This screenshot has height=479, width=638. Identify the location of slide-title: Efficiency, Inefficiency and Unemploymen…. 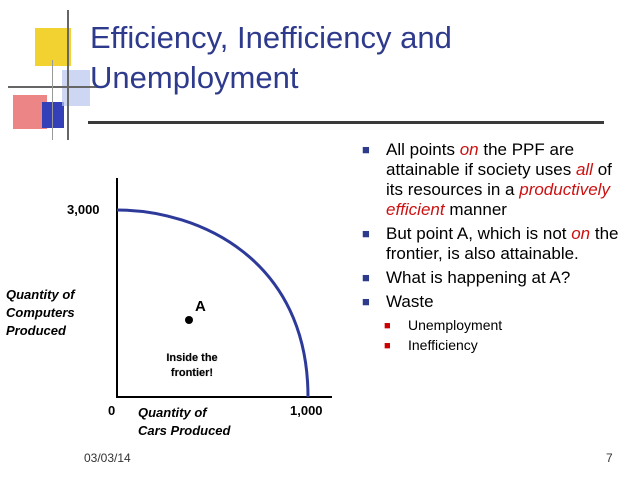
(355, 58).